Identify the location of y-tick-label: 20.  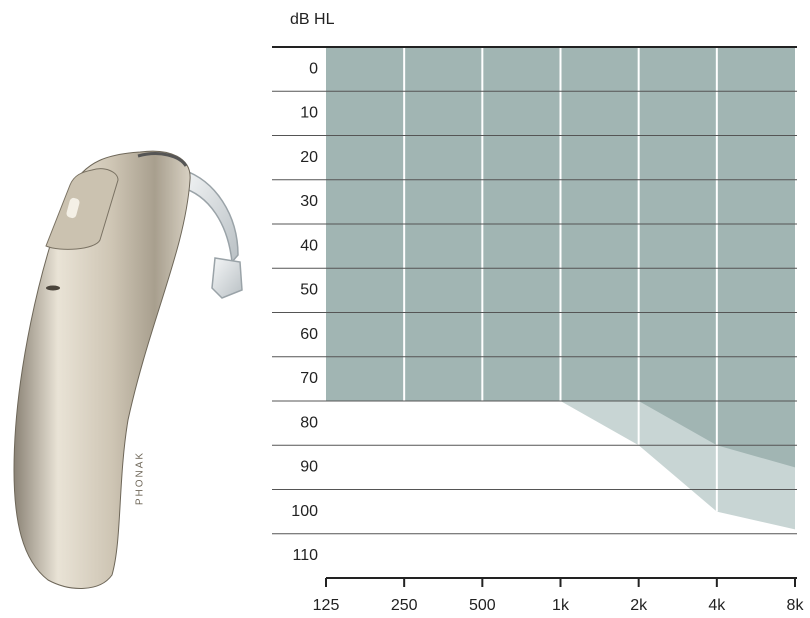
(309, 157).